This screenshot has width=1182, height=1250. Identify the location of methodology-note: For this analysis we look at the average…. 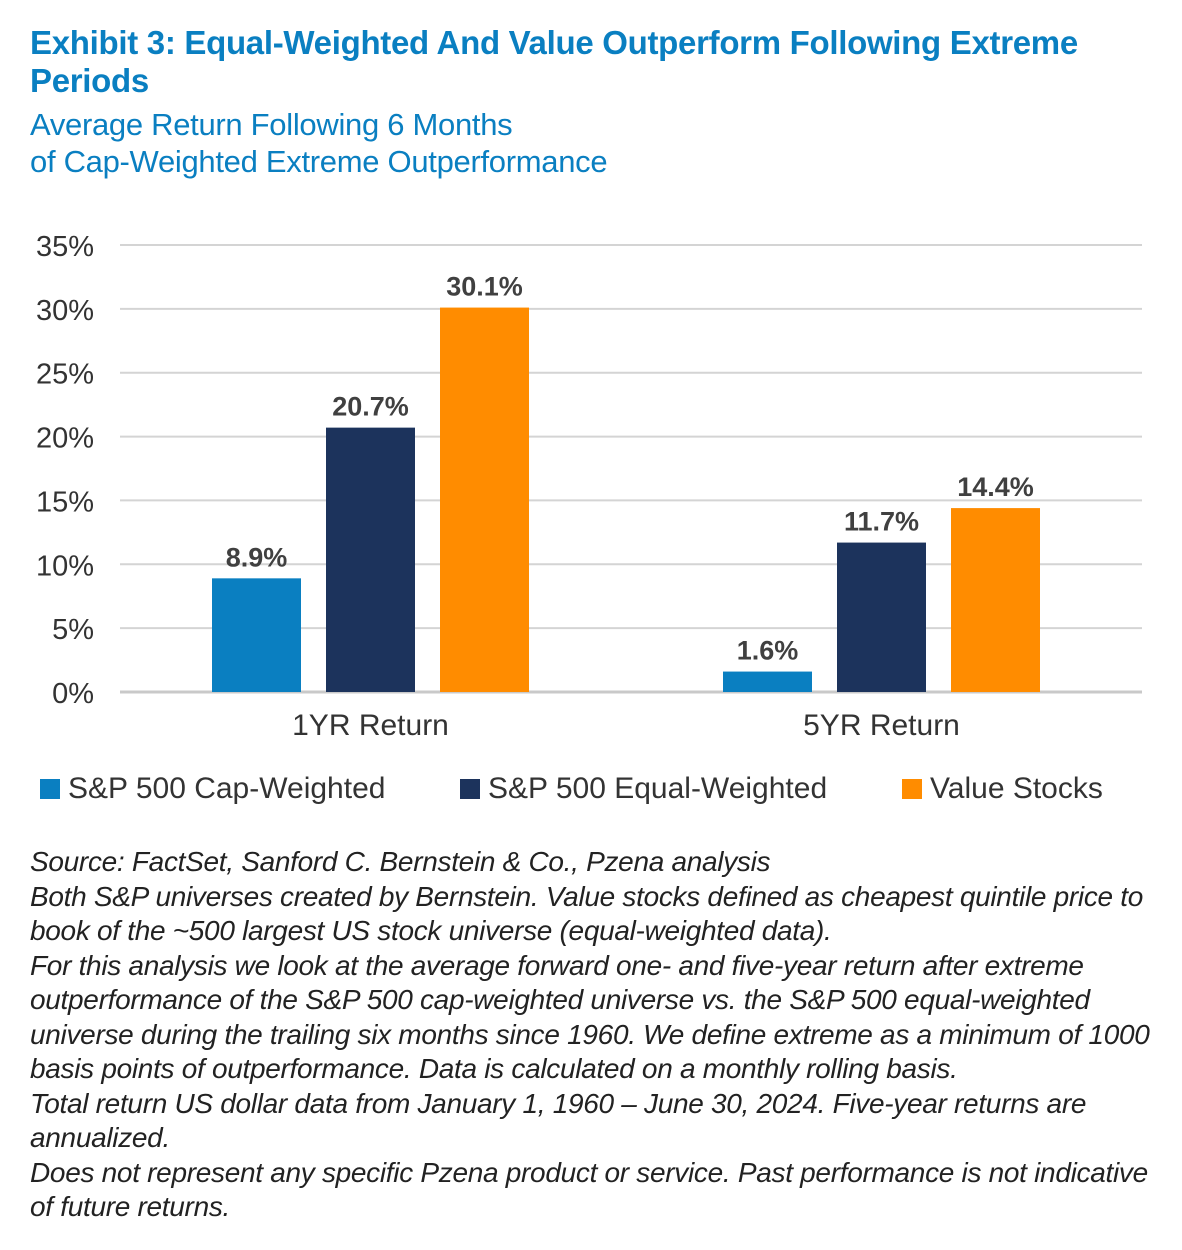
(590, 1017).